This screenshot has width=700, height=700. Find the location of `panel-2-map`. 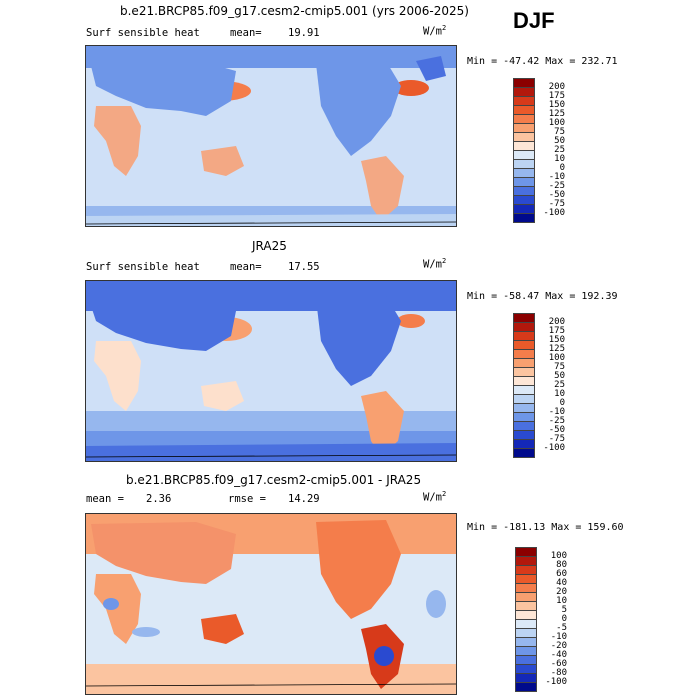

panel-2-map is located at coordinates (271, 371).